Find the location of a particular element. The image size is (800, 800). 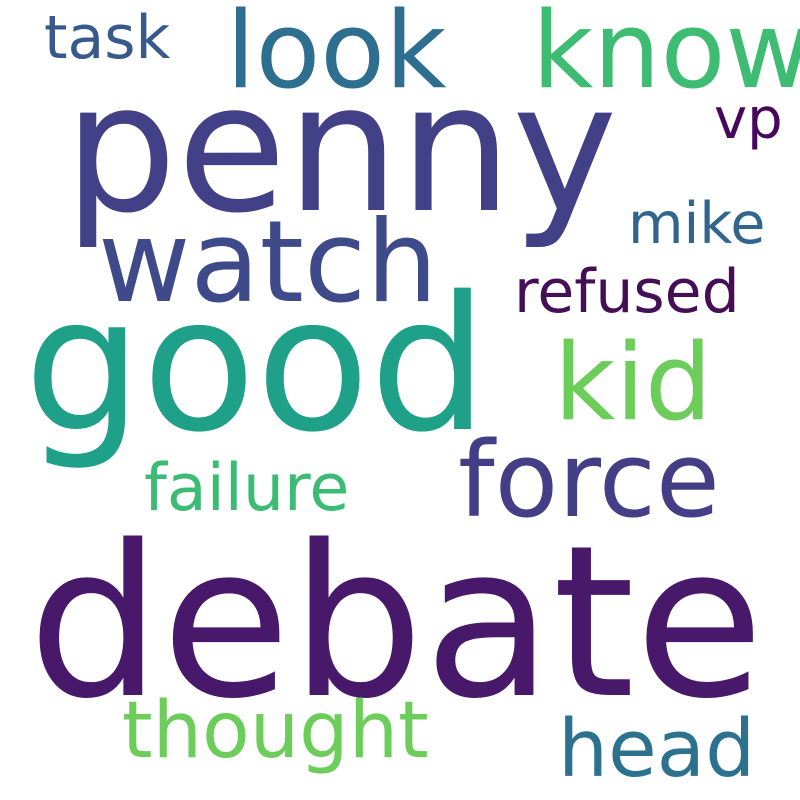

word-know: know is located at coordinates (666, 56).